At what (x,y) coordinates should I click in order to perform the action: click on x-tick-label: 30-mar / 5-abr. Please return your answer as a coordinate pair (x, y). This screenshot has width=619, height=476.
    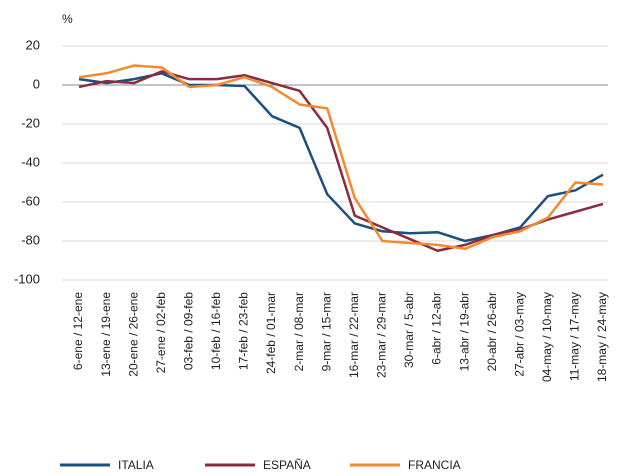
    Looking at the image, I should click on (409, 330).